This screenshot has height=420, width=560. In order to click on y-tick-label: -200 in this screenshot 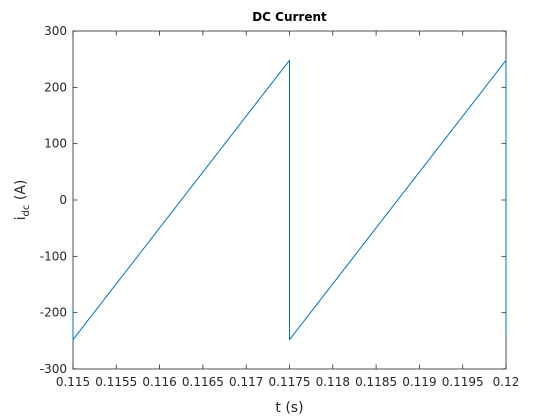, I will do `click(53, 313)`.